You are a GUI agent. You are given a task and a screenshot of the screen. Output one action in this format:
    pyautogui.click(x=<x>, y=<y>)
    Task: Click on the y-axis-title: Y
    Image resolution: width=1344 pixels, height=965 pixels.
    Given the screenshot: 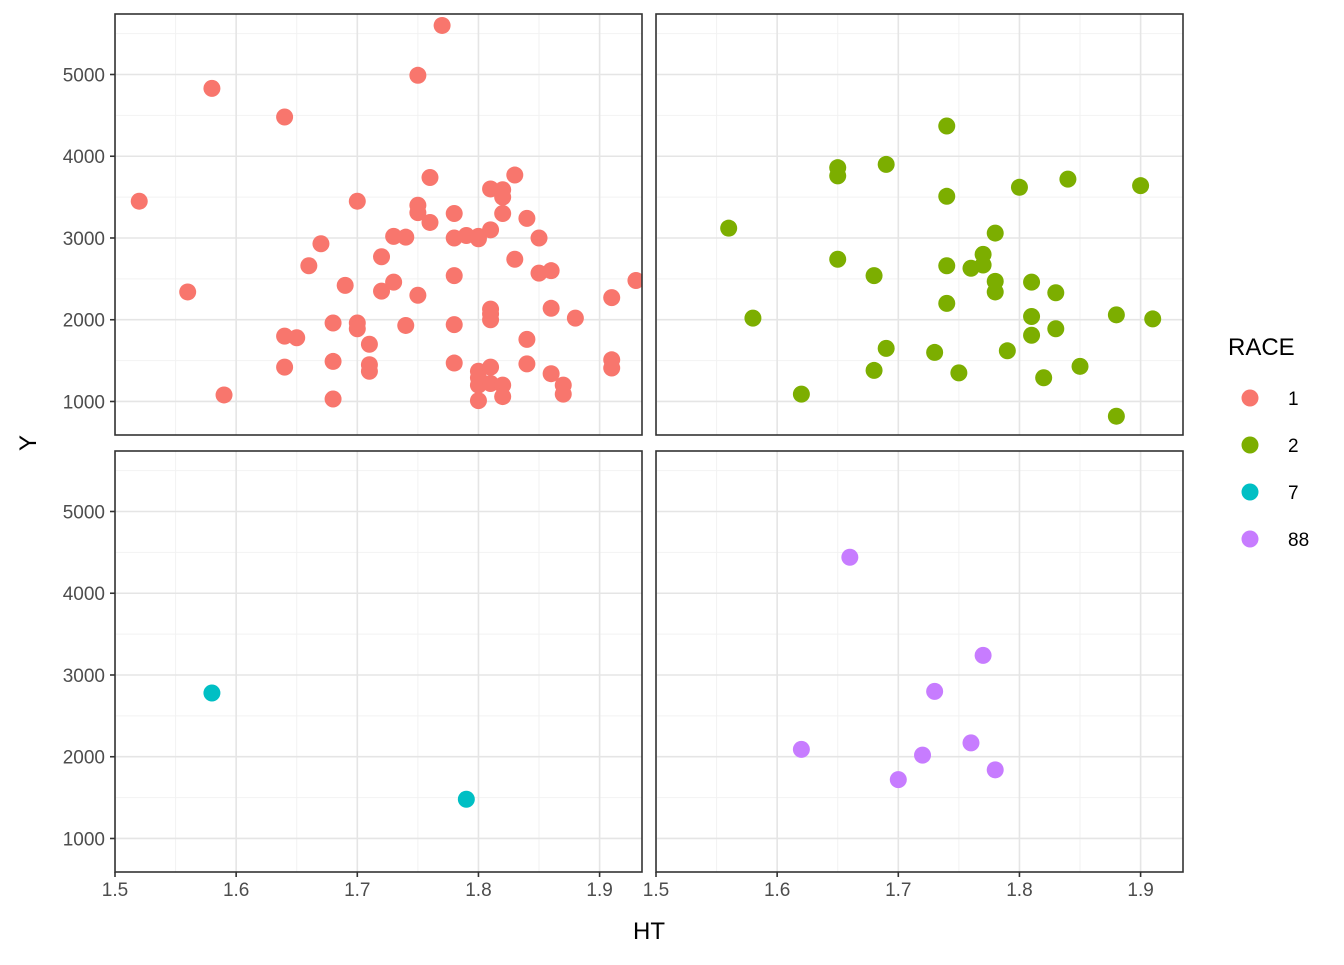 What is the action you would take?
    pyautogui.click(x=28, y=443)
    